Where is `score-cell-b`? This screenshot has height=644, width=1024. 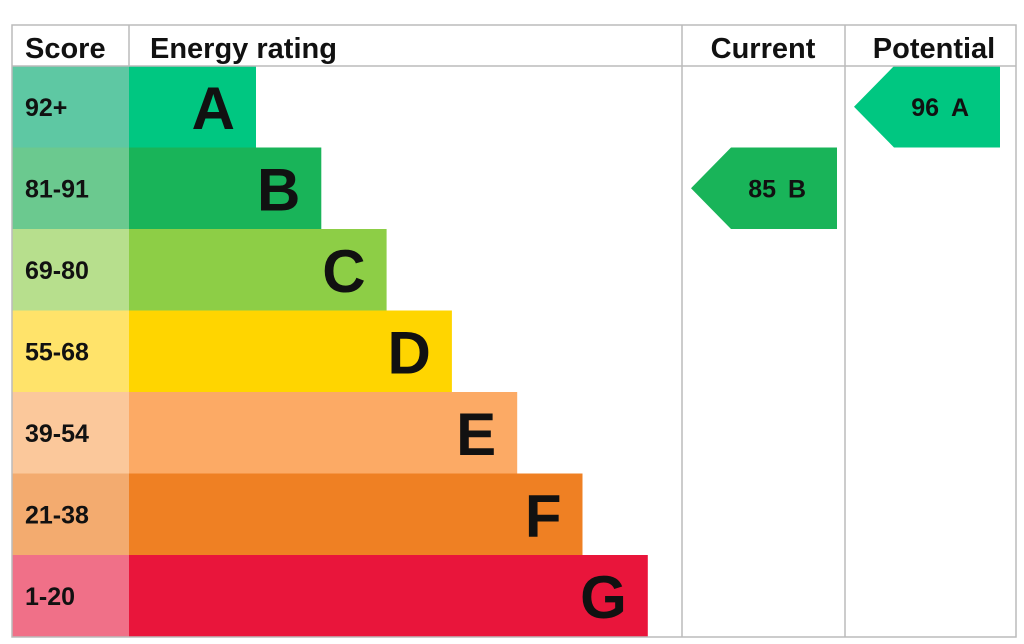 score-cell-b is located at coordinates (70, 188).